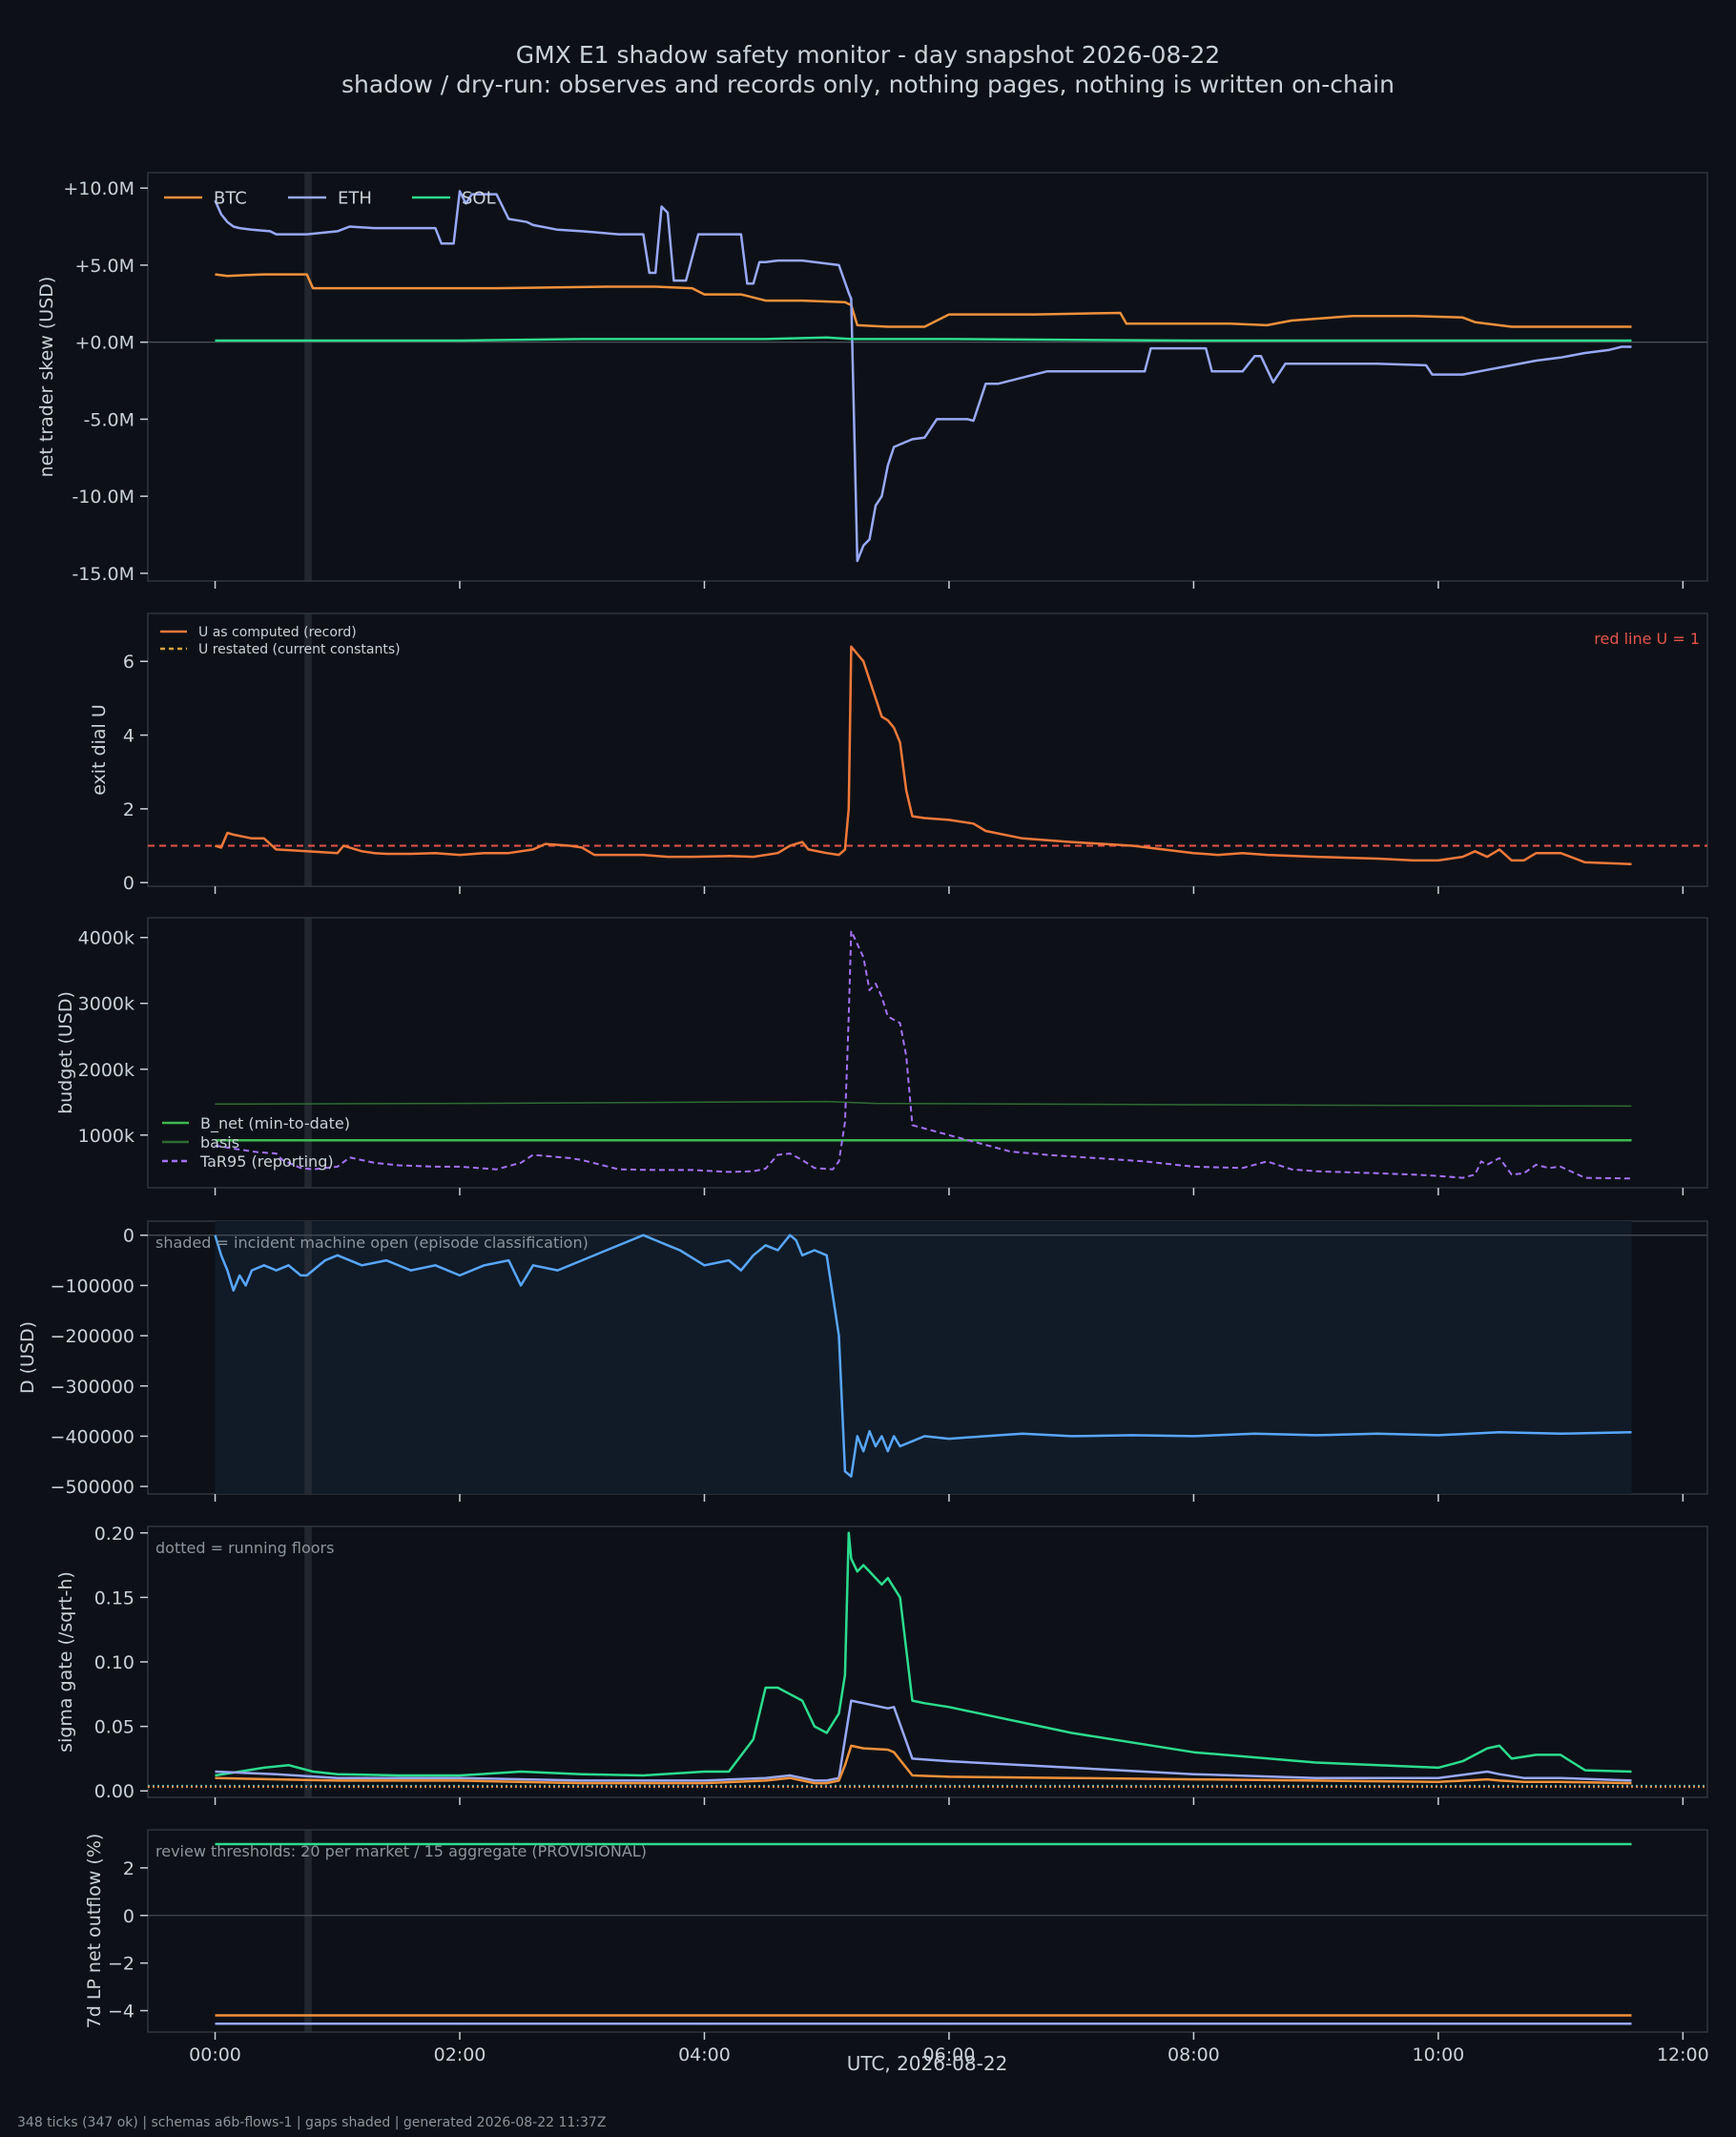 This screenshot has width=1736, height=2137. I want to click on y-tick-label: -10.0M, so click(103, 497).